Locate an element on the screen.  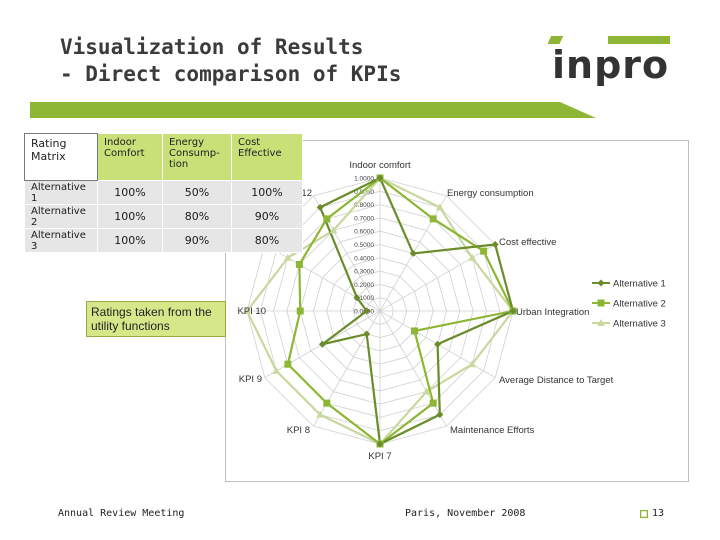
tick-label: 0.5000 is located at coordinates (364, 245).